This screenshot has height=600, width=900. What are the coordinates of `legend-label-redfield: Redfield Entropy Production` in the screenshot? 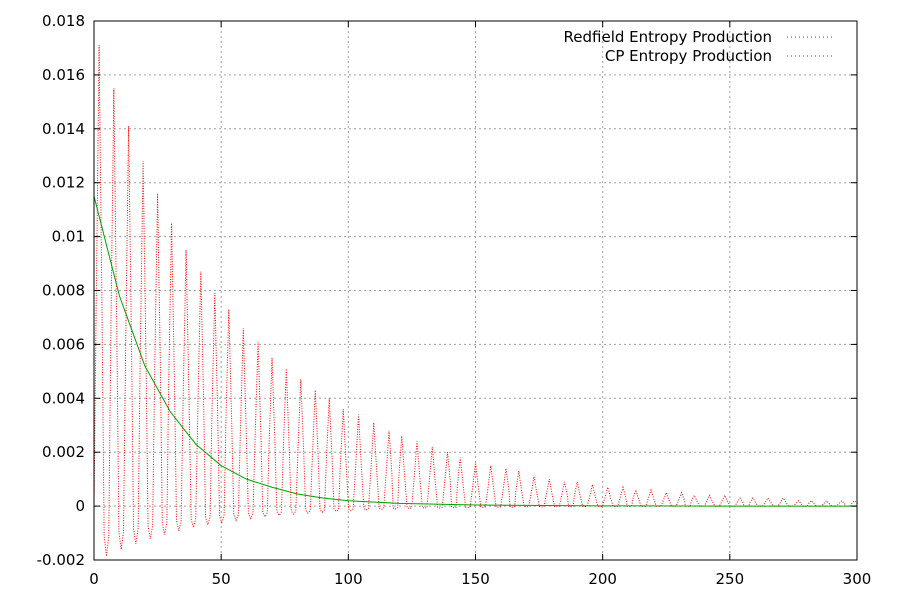 It's located at (668, 37).